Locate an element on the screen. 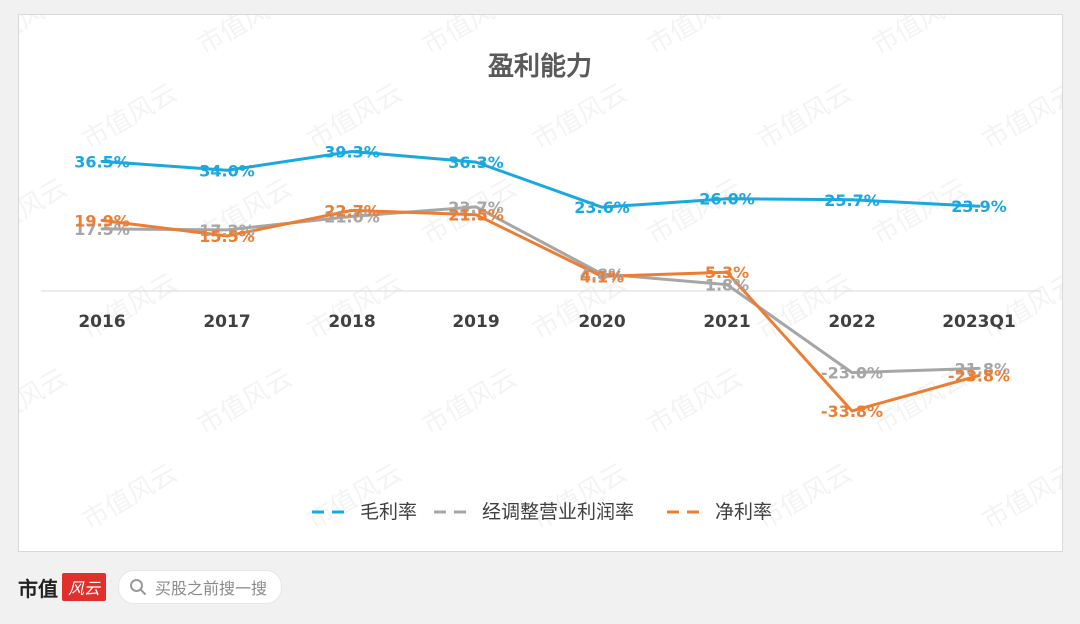 This screenshot has height=624, width=1080. brand-logo: 市值 风云 is located at coordinates (62, 587).